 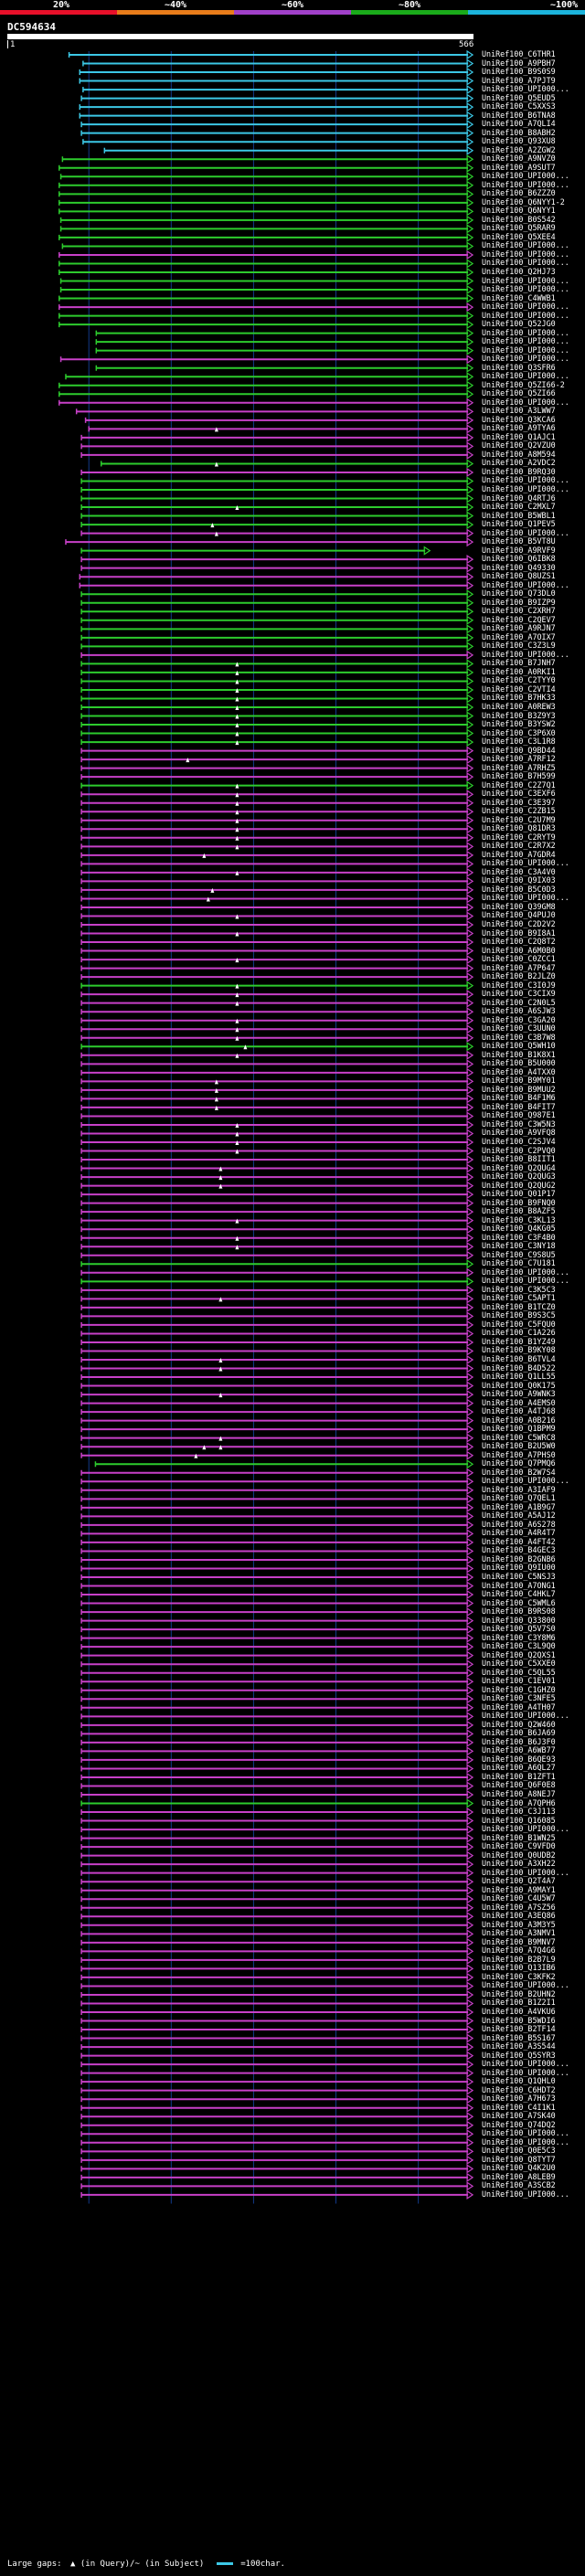 What do you see at coordinates (519, 2151) in the screenshot?
I see `hit-label: UniRef100_Q0E5C3` at bounding box center [519, 2151].